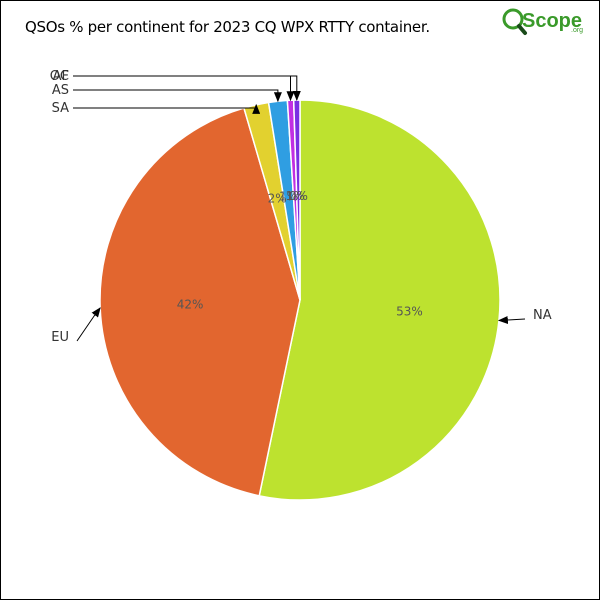 The height and width of the screenshot is (600, 600). I want to click on pct-label-af: 1%, so click(295, 196).